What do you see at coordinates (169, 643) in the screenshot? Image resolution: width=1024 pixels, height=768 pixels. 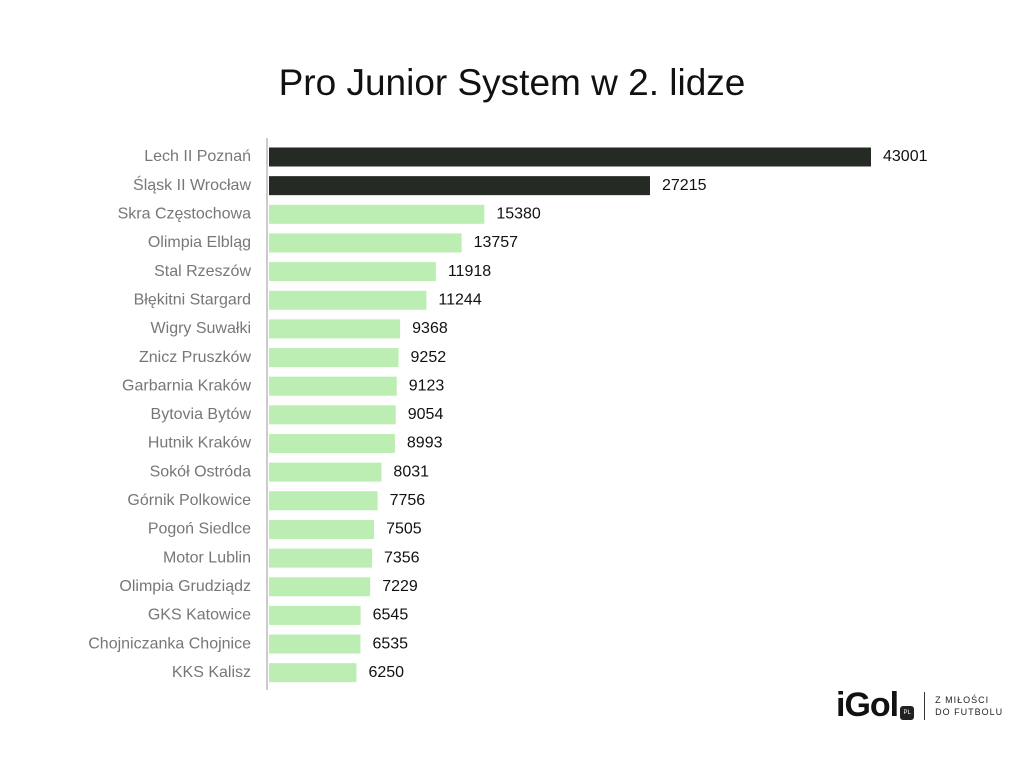 I see `category-label: Chojniczanka Chojnice` at bounding box center [169, 643].